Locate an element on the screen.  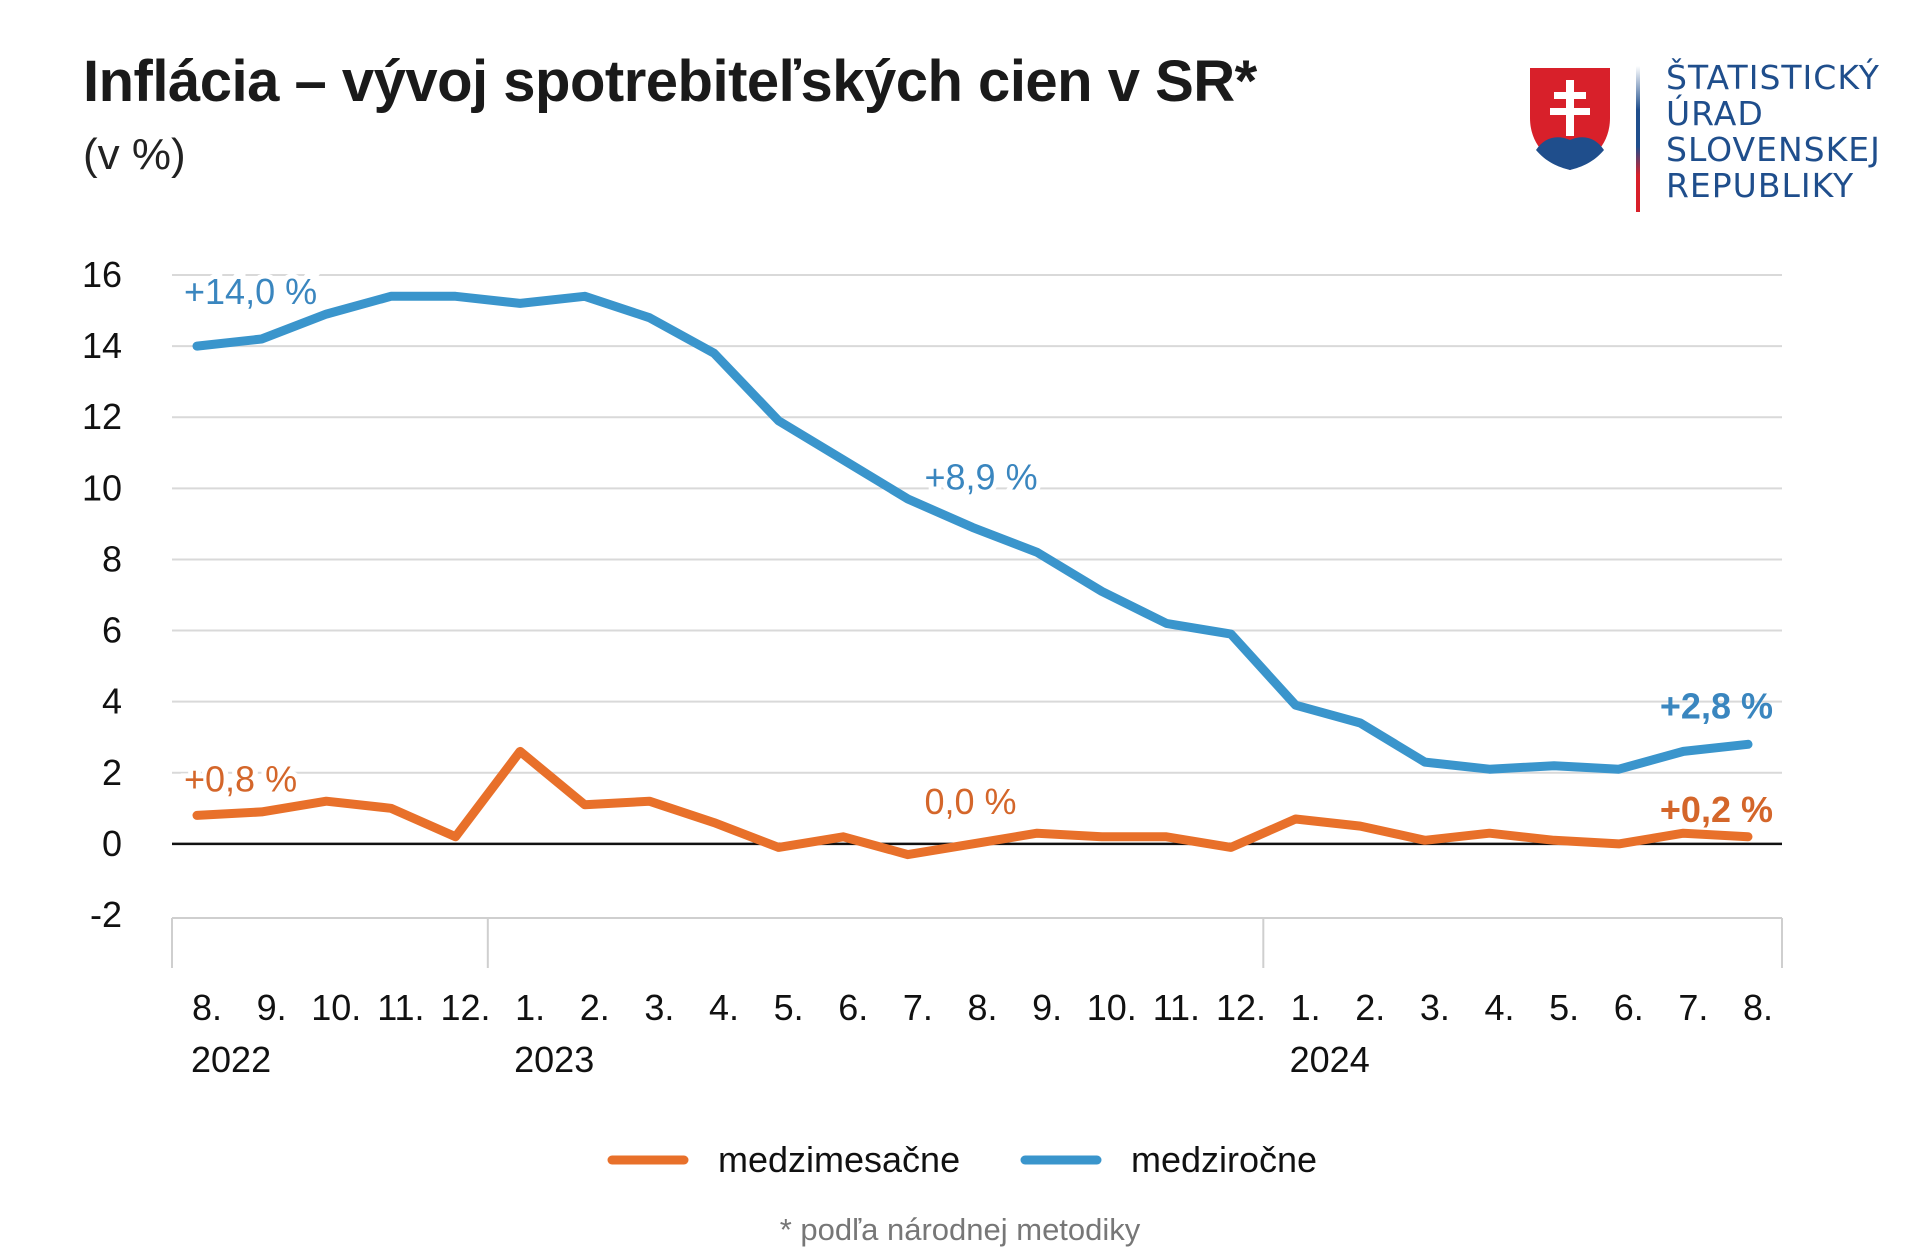
data-label: +0,2 % is located at coordinates (1716, 809).